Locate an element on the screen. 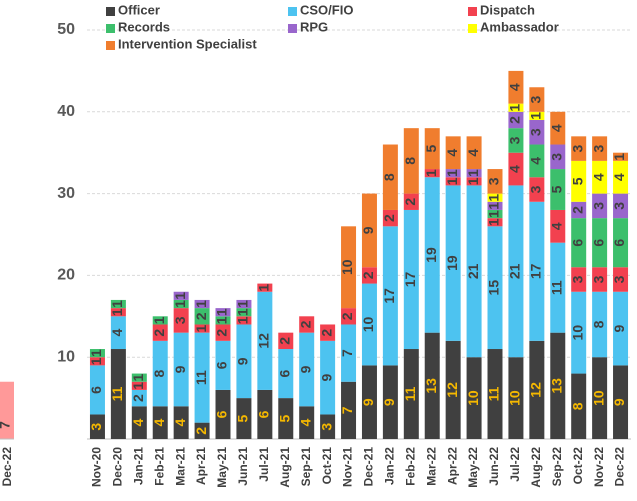 The image size is (637, 501). data-label: 12 is located at coordinates (264, 341).